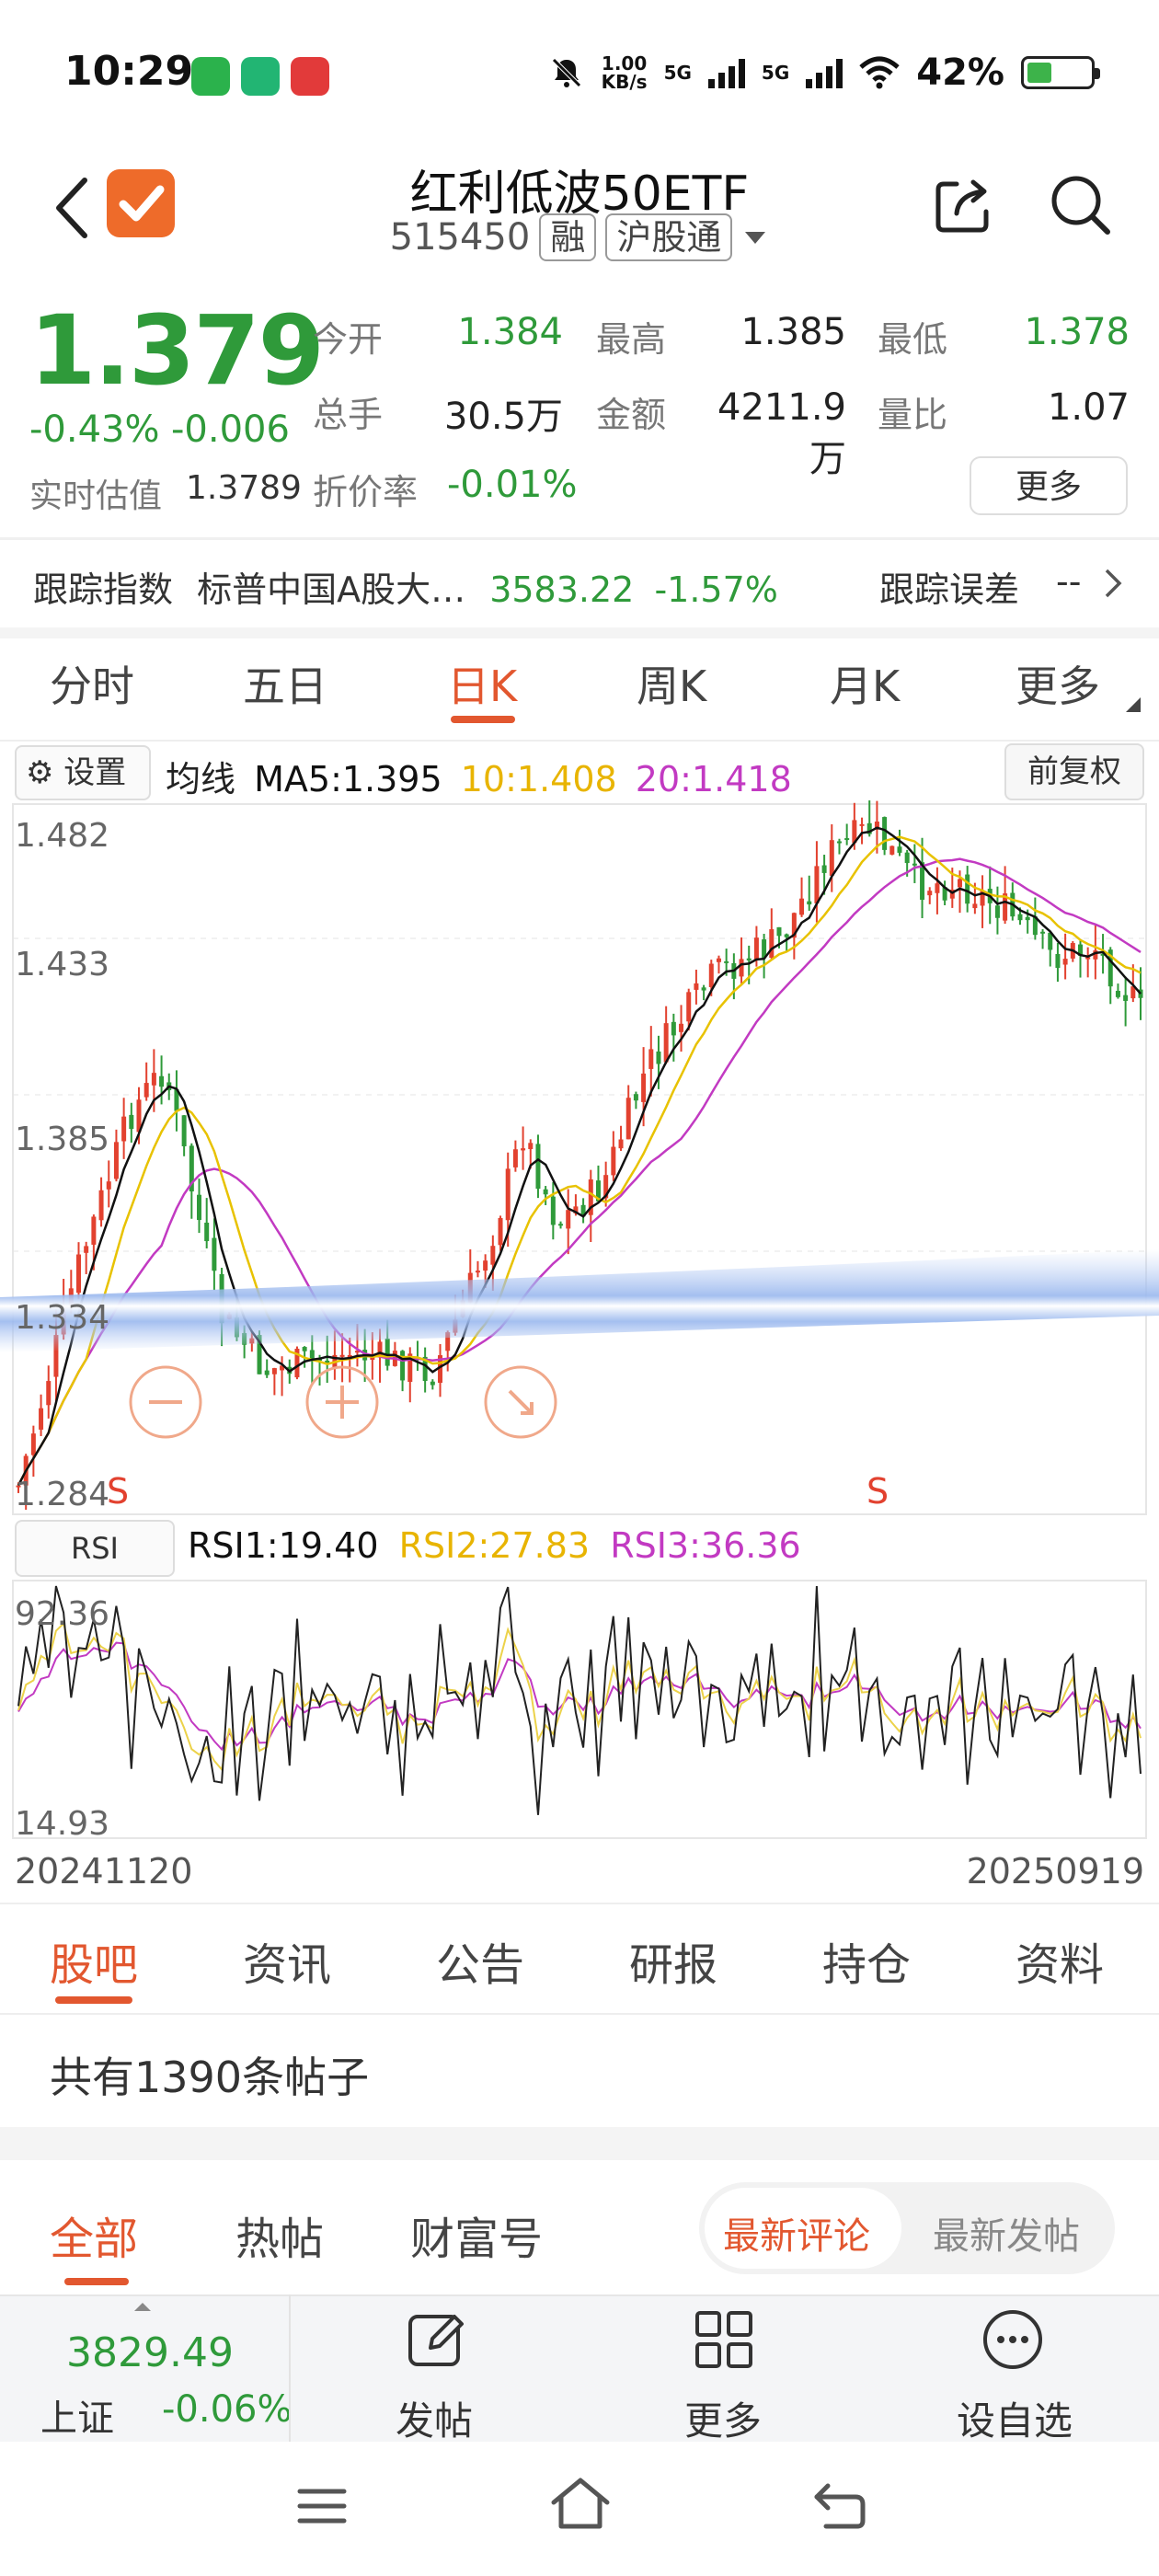 The width and height of the screenshot is (1159, 2576). Describe the element at coordinates (713, 779) in the screenshot. I see `ma20-value: 20:1.418` at that location.